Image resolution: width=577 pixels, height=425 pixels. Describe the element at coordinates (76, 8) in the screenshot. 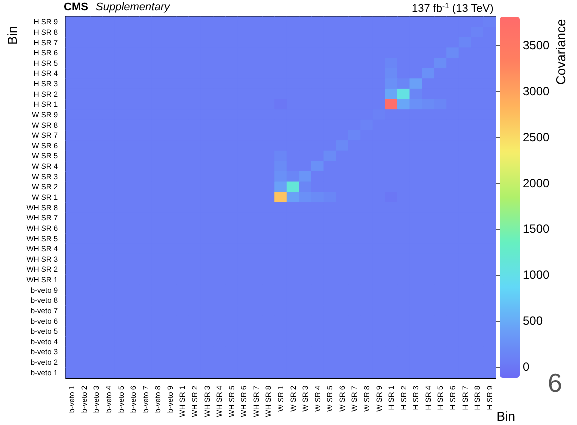

I see `chart-title: CMS` at that location.